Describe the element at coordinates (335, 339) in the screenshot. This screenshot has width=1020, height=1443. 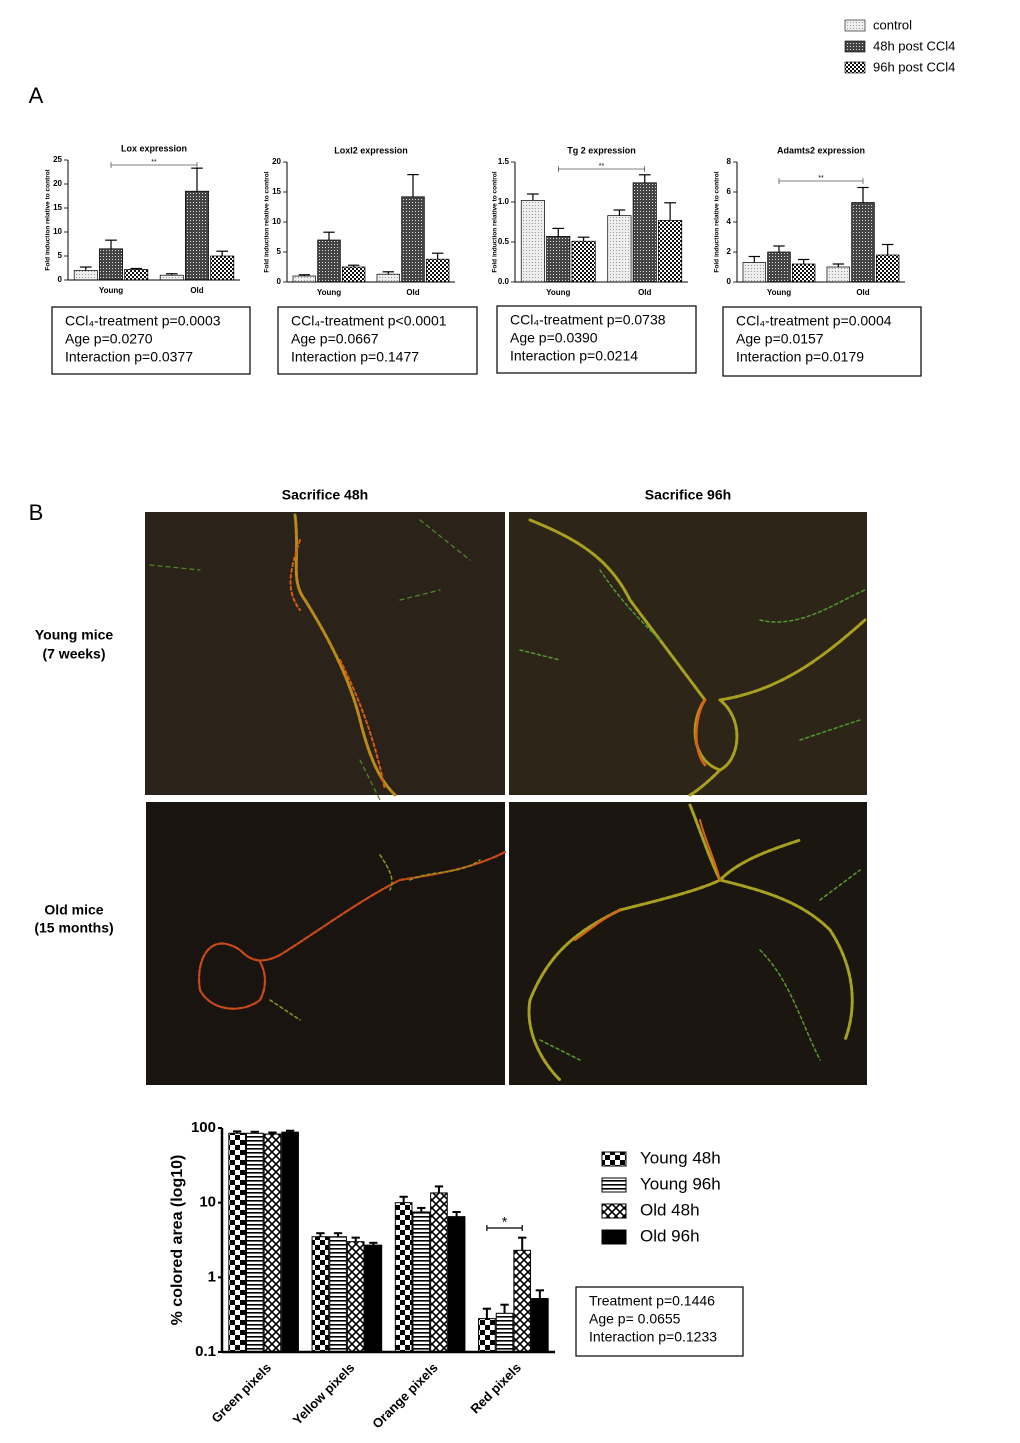
I see `stats-line: Age p=0.0667` at that location.